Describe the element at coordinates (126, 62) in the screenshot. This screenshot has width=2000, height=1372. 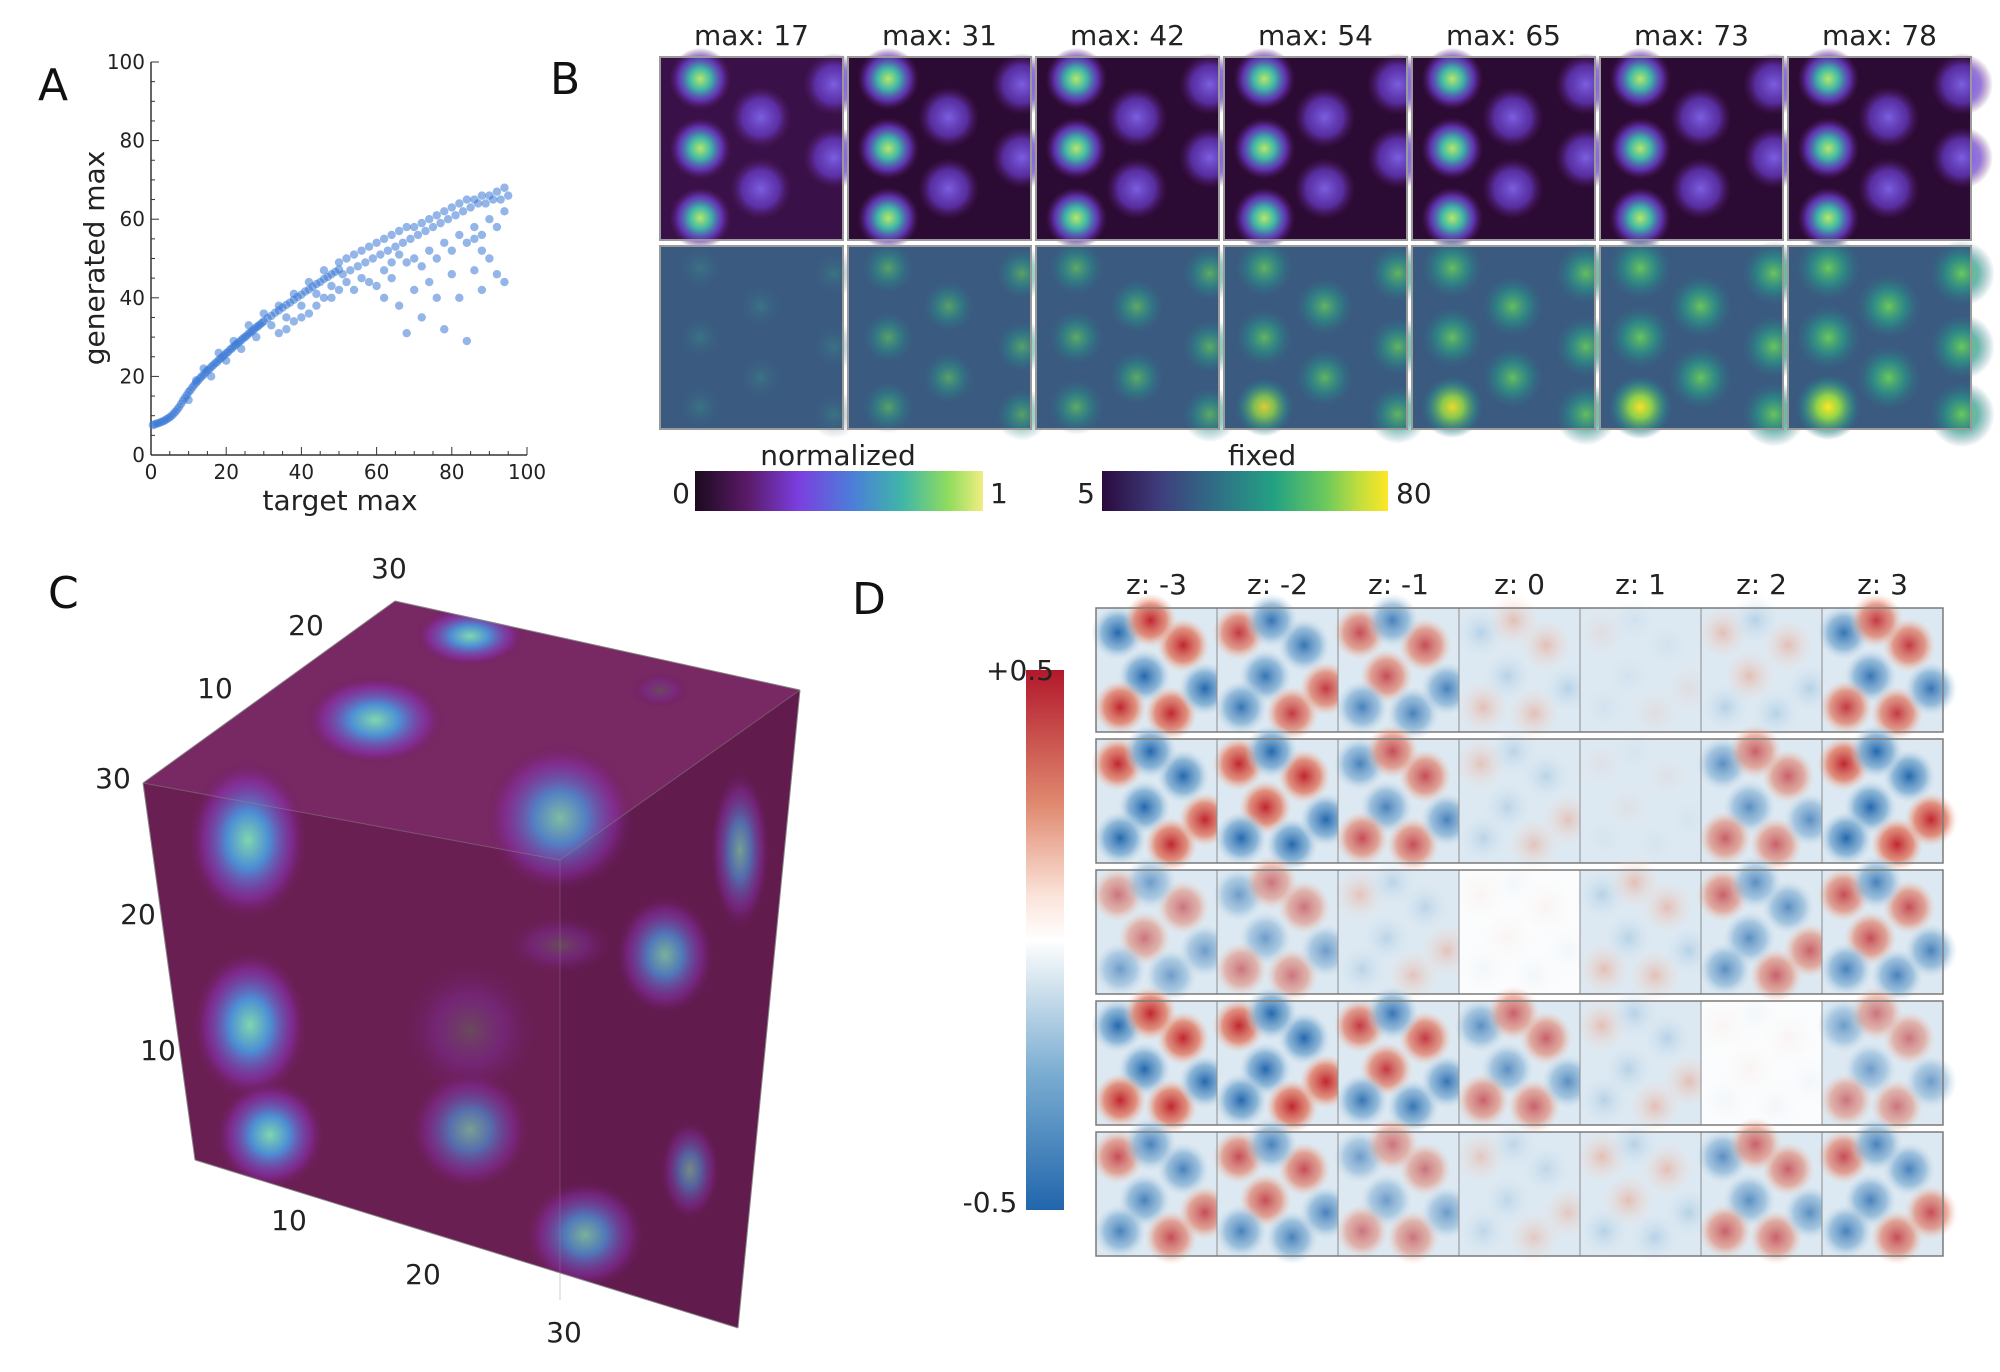
I see `y-tick-label: 100` at that location.